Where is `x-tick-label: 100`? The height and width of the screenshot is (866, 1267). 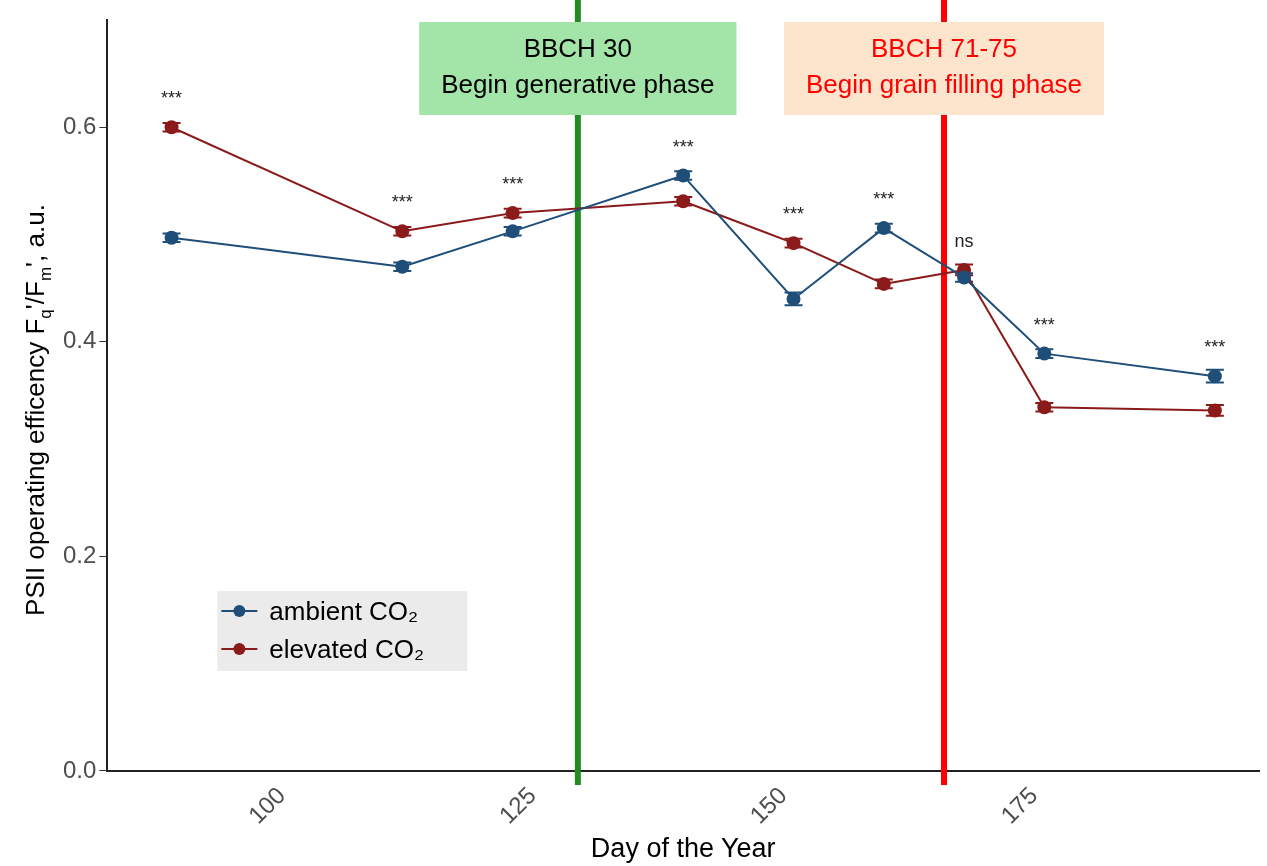
x-tick-label: 100 is located at coordinates (266, 805).